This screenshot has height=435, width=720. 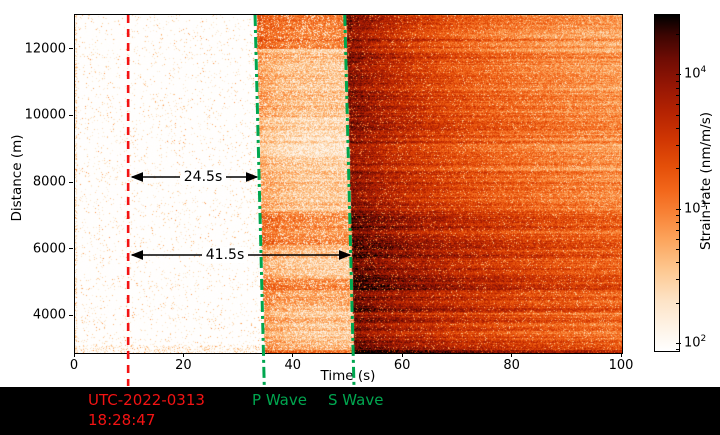 What do you see at coordinates (348, 376) in the screenshot?
I see `x-axis-label: Time (s)` at bounding box center [348, 376].